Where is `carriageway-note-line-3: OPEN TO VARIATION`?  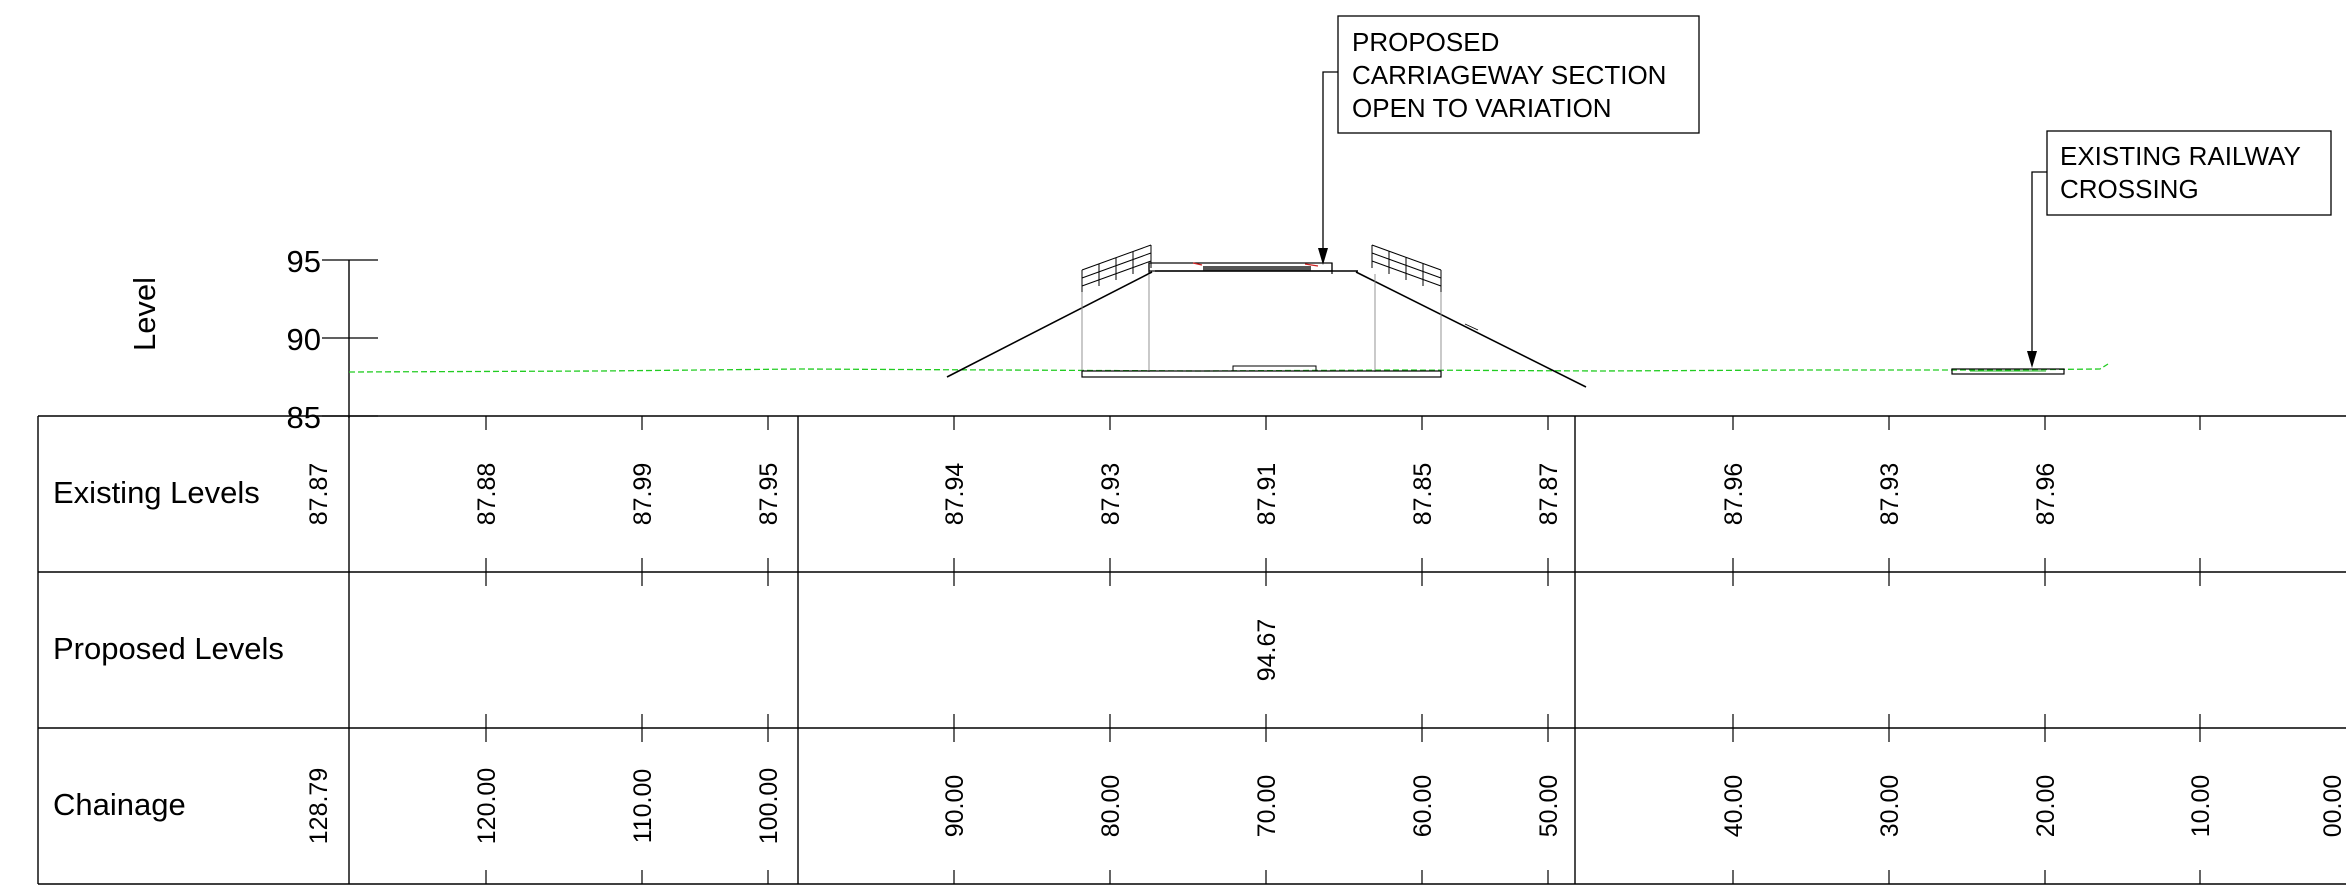
carriageway-note-line-3: OPEN TO VARIATION is located at coordinates (1482, 108).